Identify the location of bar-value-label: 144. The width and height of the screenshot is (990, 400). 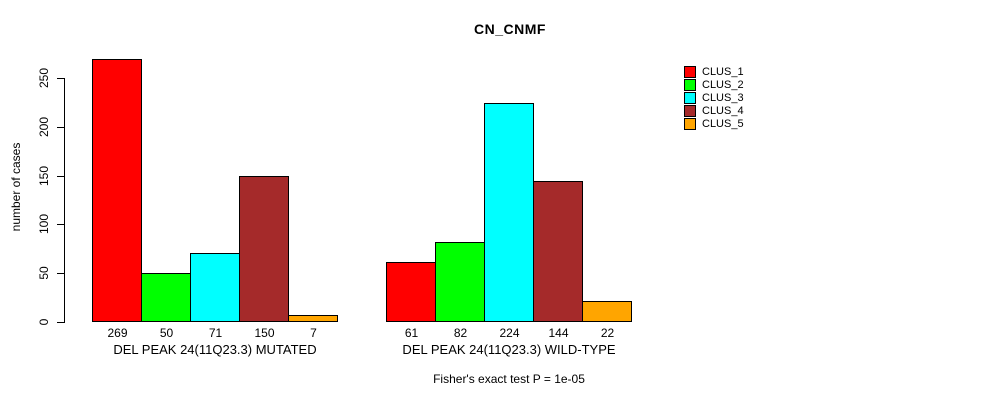
(558, 333).